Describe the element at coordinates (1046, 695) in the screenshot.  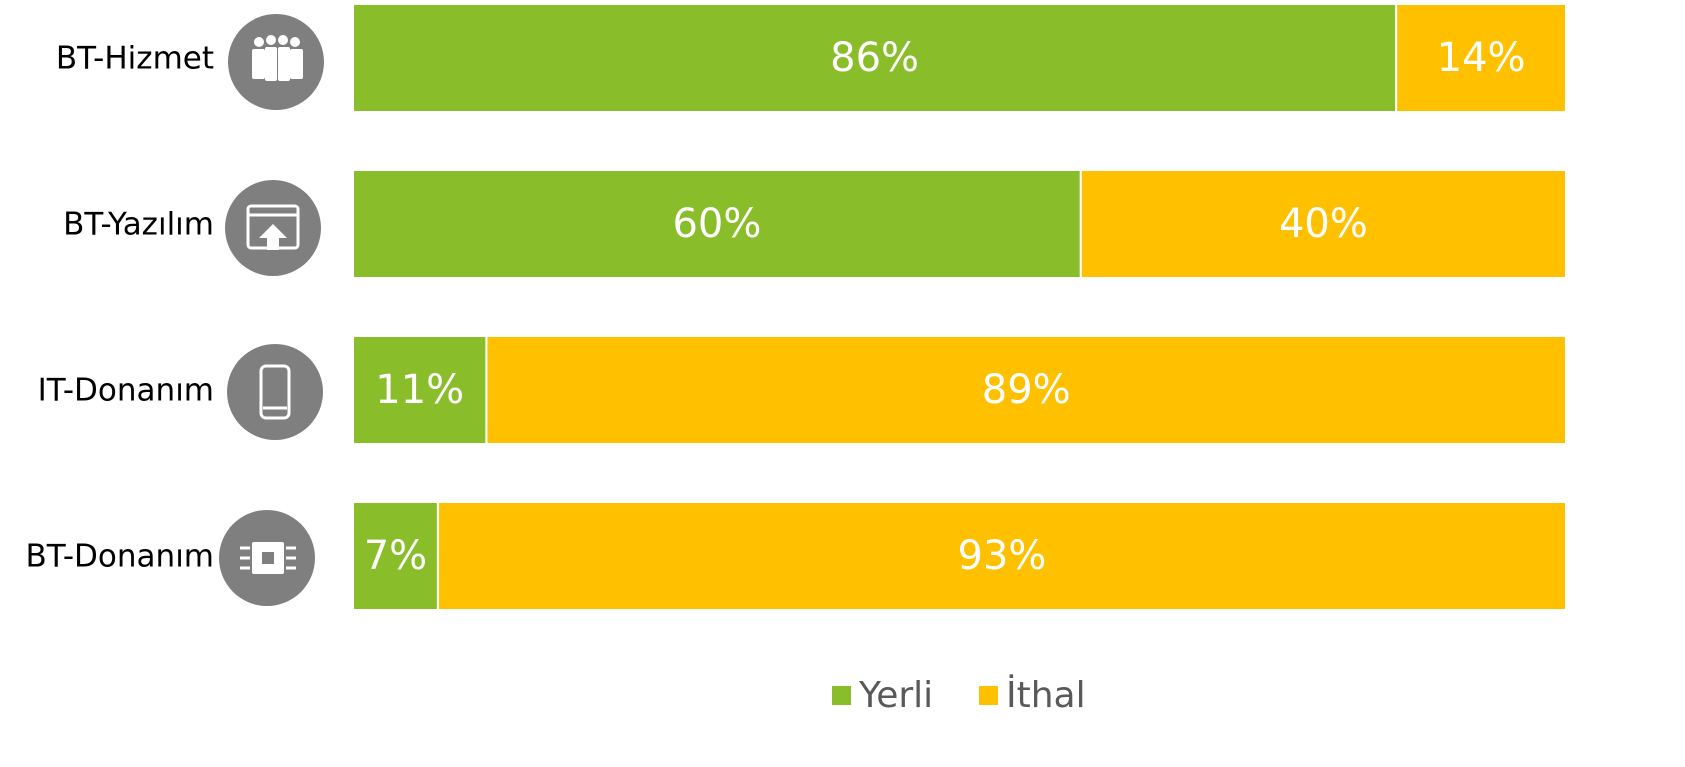
I see `legend-label: İthal` at that location.